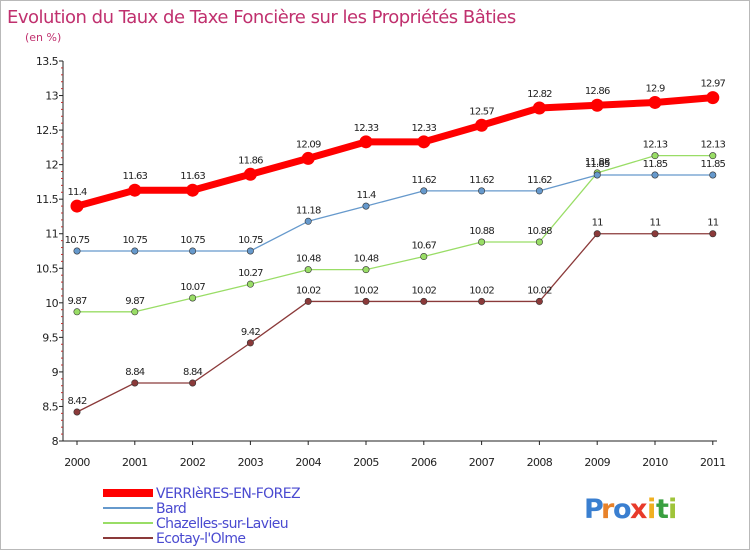 The width and height of the screenshot is (750, 556). I want to click on data-label: 11.18, so click(308, 210).